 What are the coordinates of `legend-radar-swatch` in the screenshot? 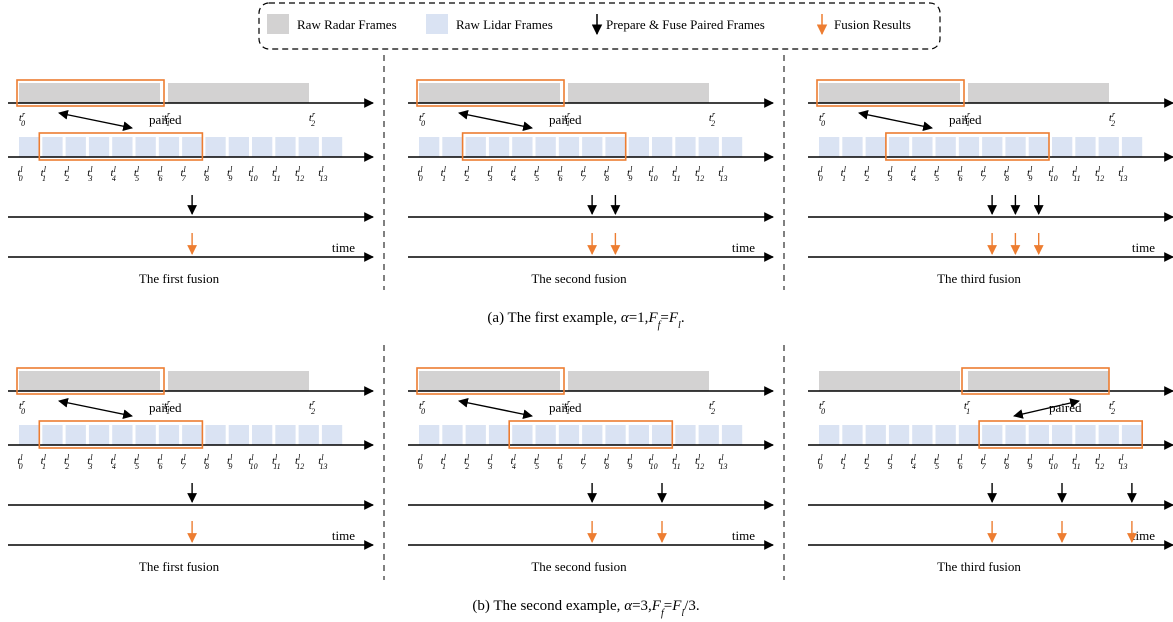 It's located at (278, 24).